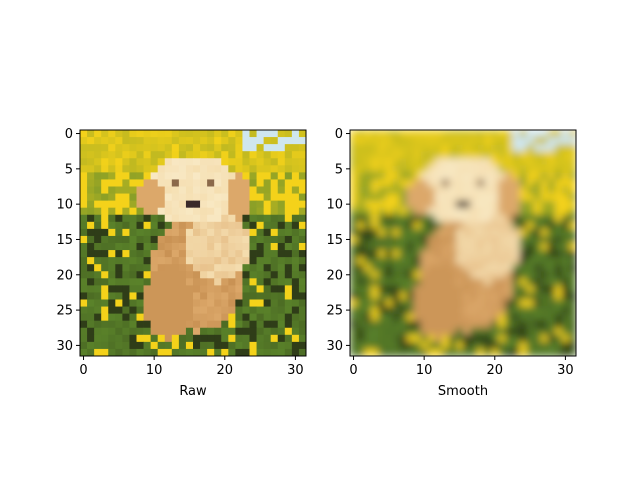 This screenshot has height=480, width=640. Describe the element at coordinates (353, 370) in the screenshot. I see `smooth-xtick-label: 0` at that location.